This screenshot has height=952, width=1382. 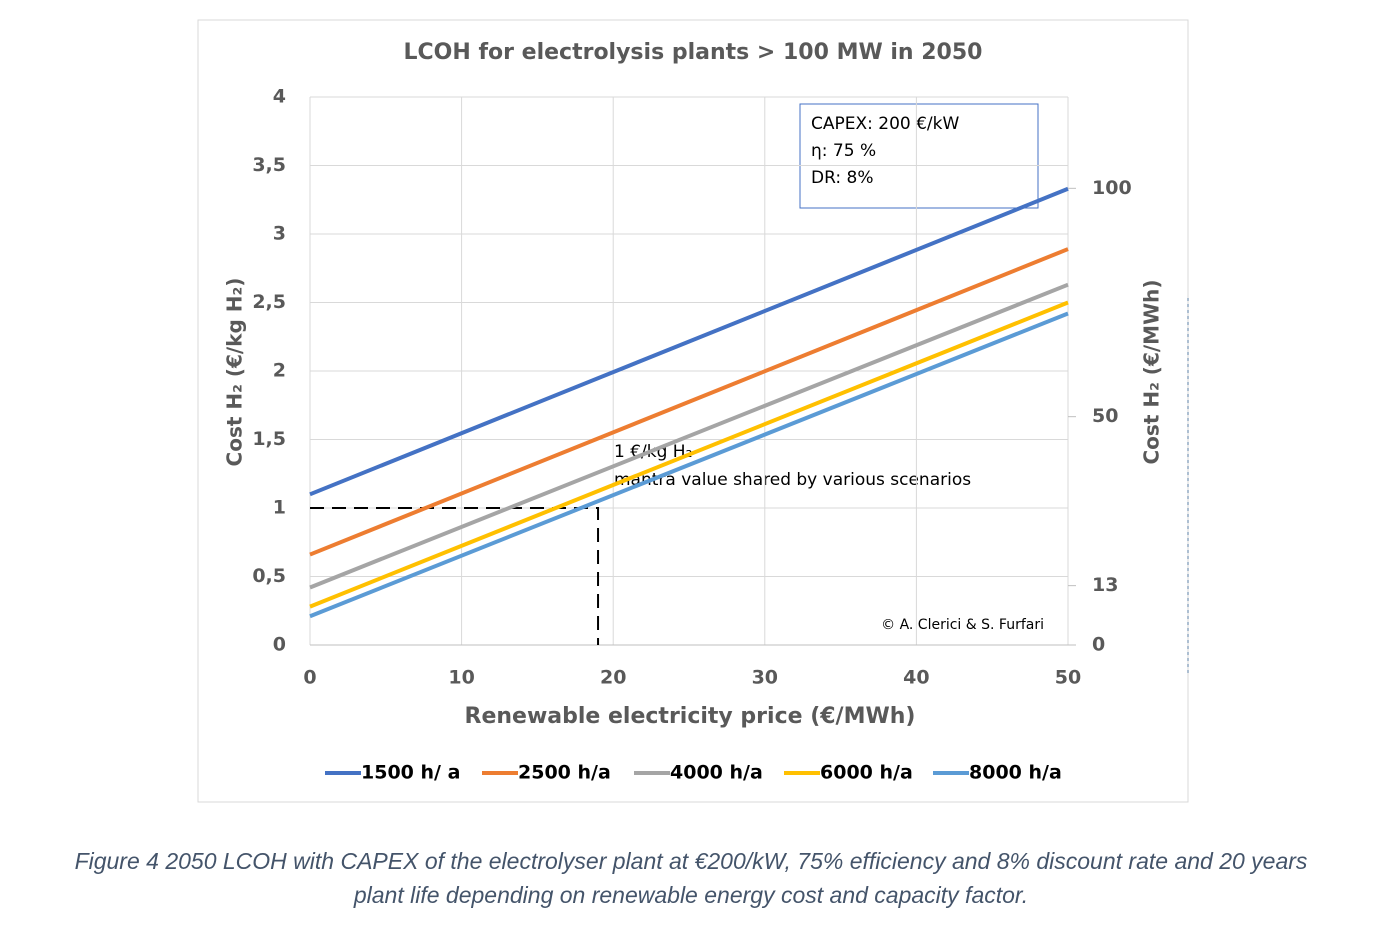 I want to click on y-tick-label: 4, so click(x=279, y=97).